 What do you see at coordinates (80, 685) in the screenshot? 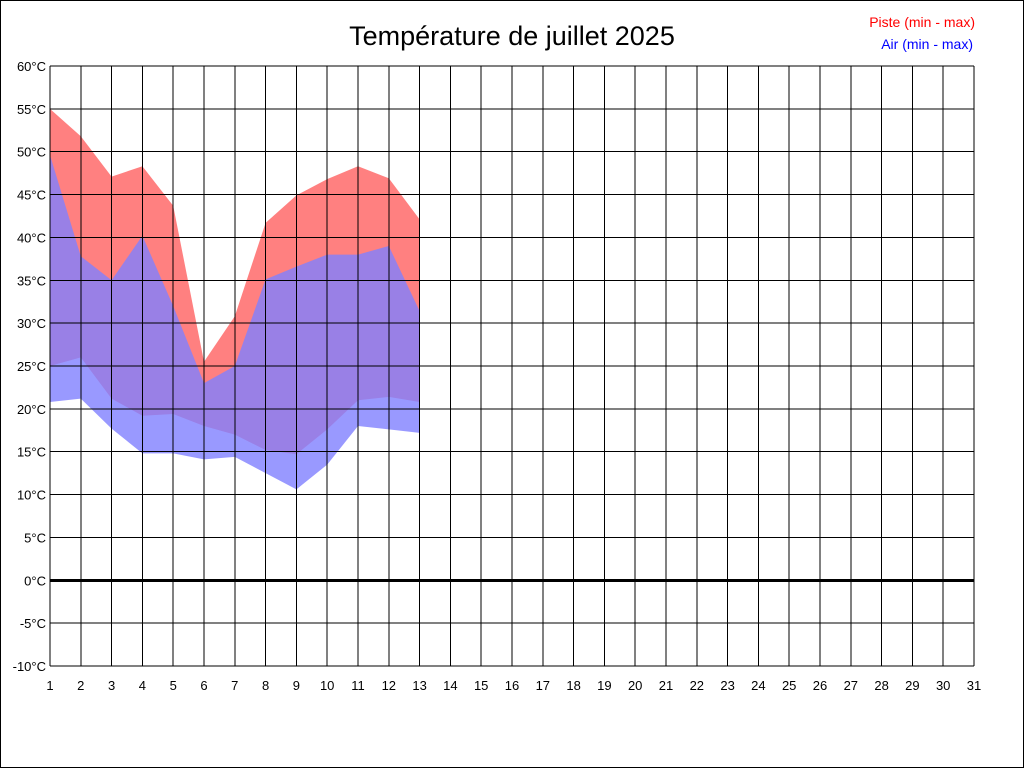
I see `x-tick-label: 2` at bounding box center [80, 685].